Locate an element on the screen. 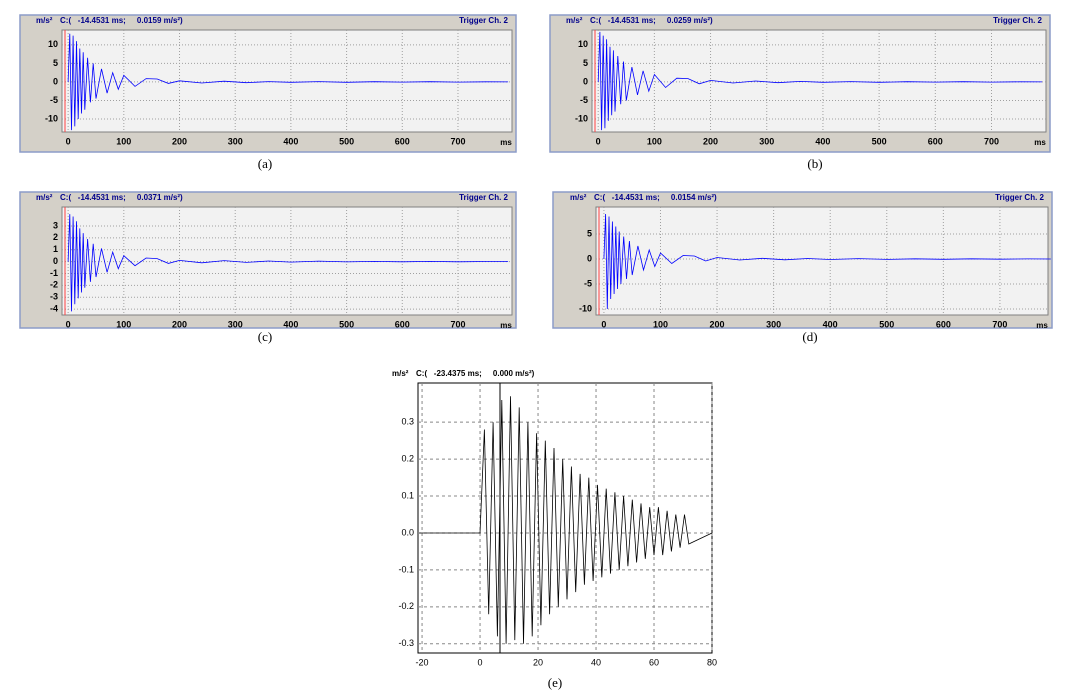  y-tick-label: -2 is located at coordinates (54, 285).